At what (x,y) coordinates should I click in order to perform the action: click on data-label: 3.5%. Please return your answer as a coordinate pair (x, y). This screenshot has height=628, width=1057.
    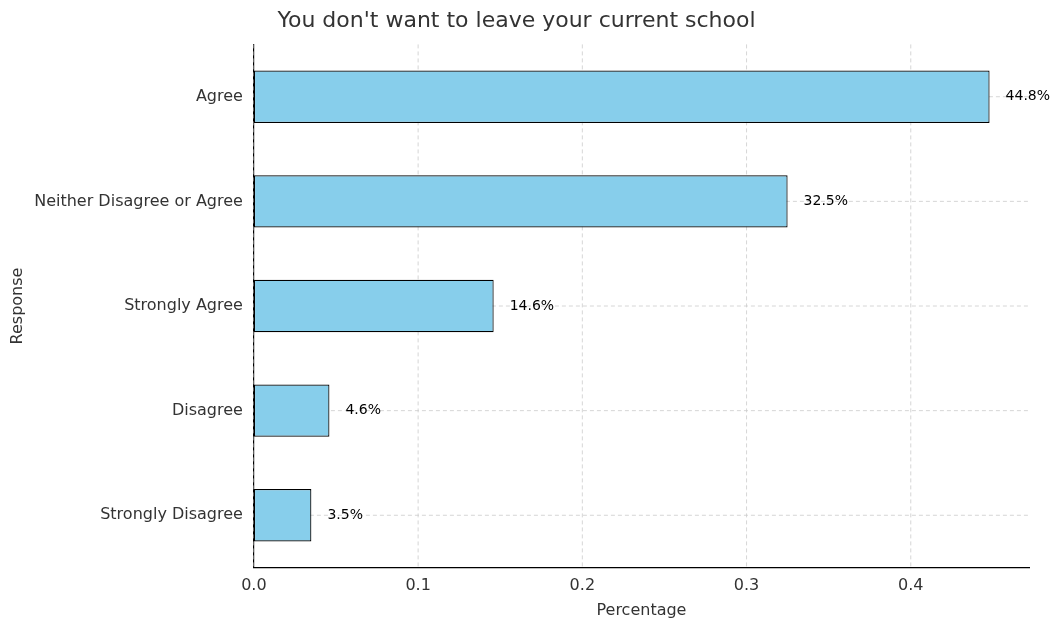
    Looking at the image, I should click on (345, 513).